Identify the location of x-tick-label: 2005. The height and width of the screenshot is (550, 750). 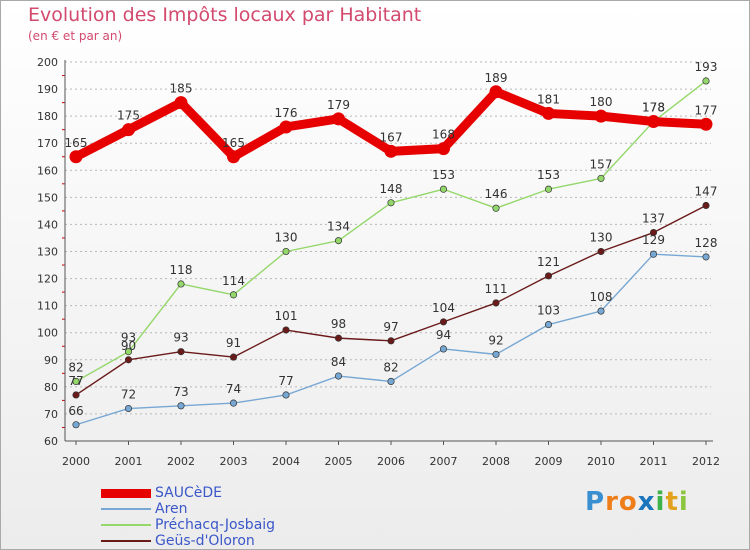
(339, 461).